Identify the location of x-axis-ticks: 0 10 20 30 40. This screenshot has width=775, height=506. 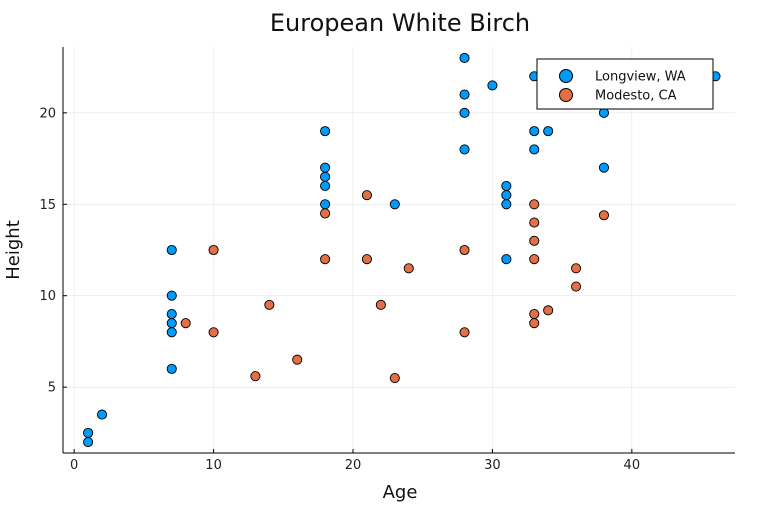
(355, 461).